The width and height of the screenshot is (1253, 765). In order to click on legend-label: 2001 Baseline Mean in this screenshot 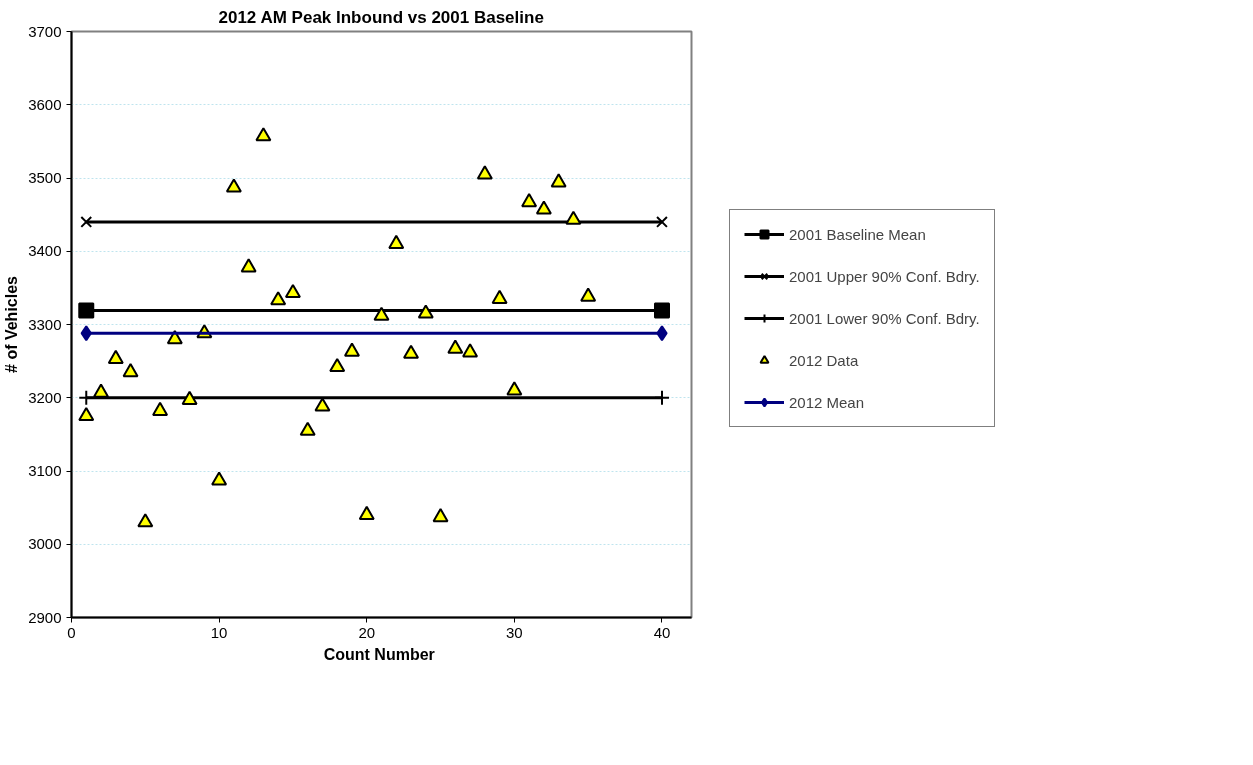, I will do `click(857, 234)`.